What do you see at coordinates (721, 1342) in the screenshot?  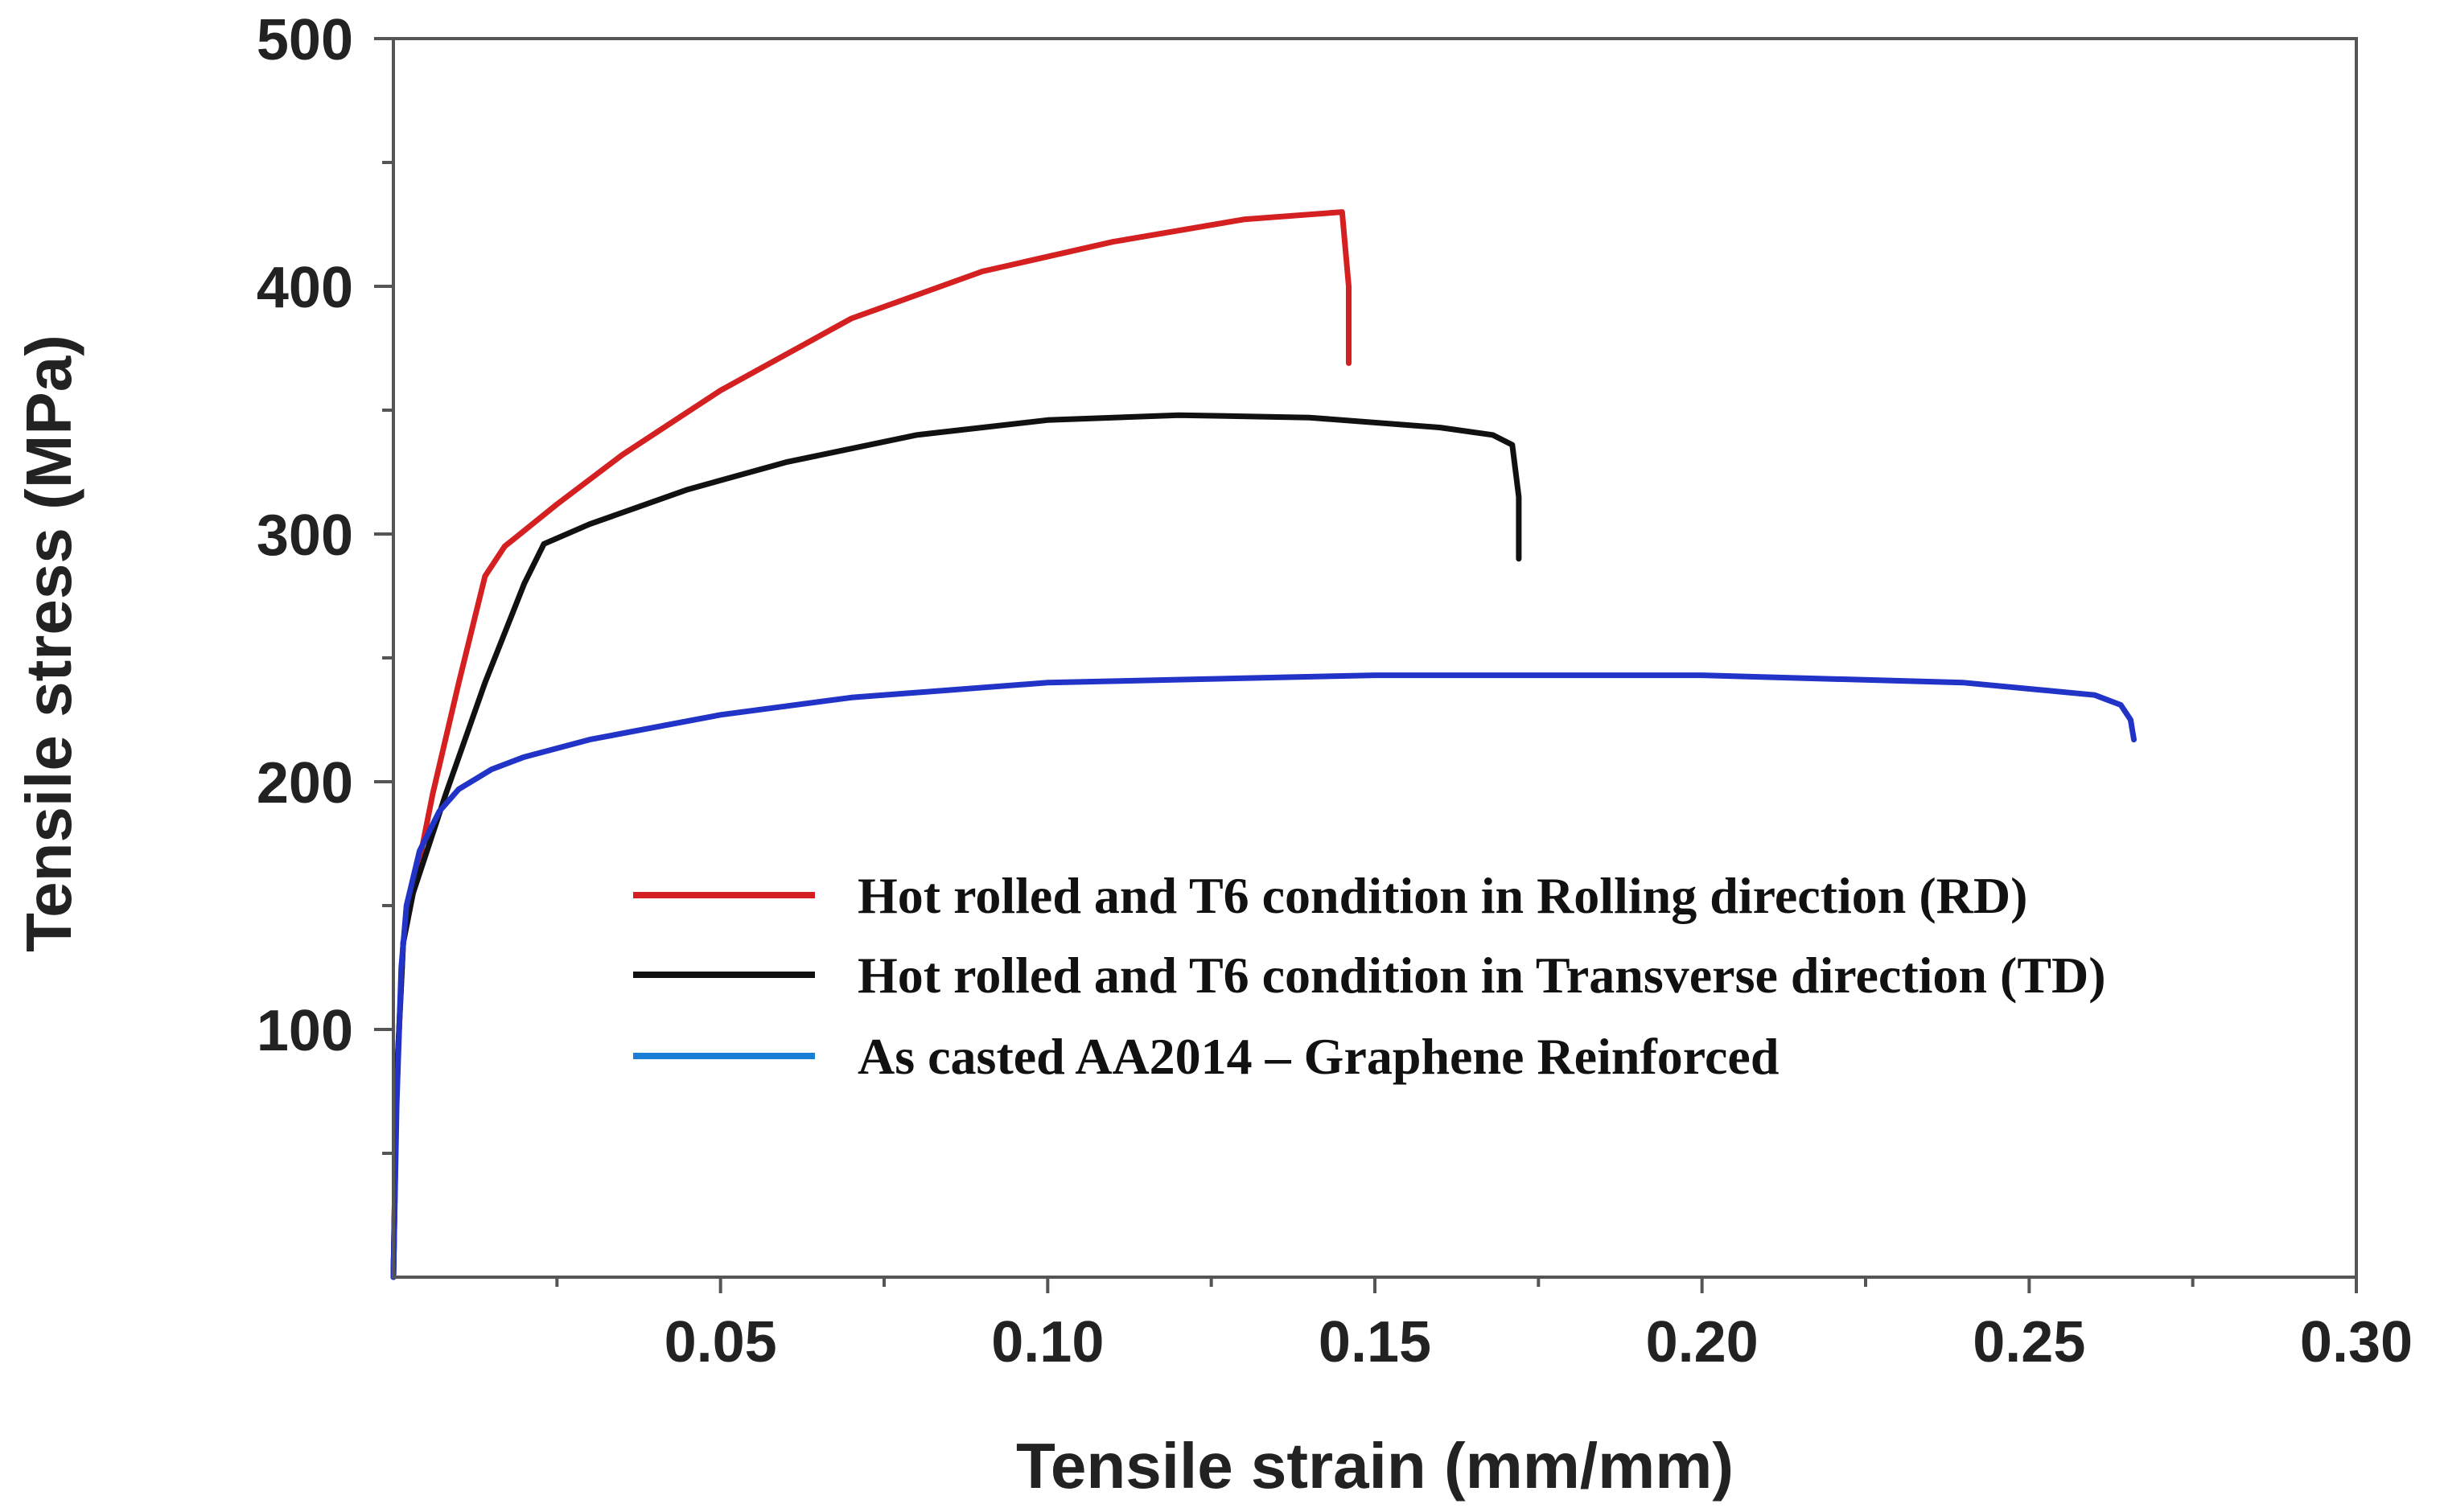 I see `x-tick-label: 0.05` at bounding box center [721, 1342].